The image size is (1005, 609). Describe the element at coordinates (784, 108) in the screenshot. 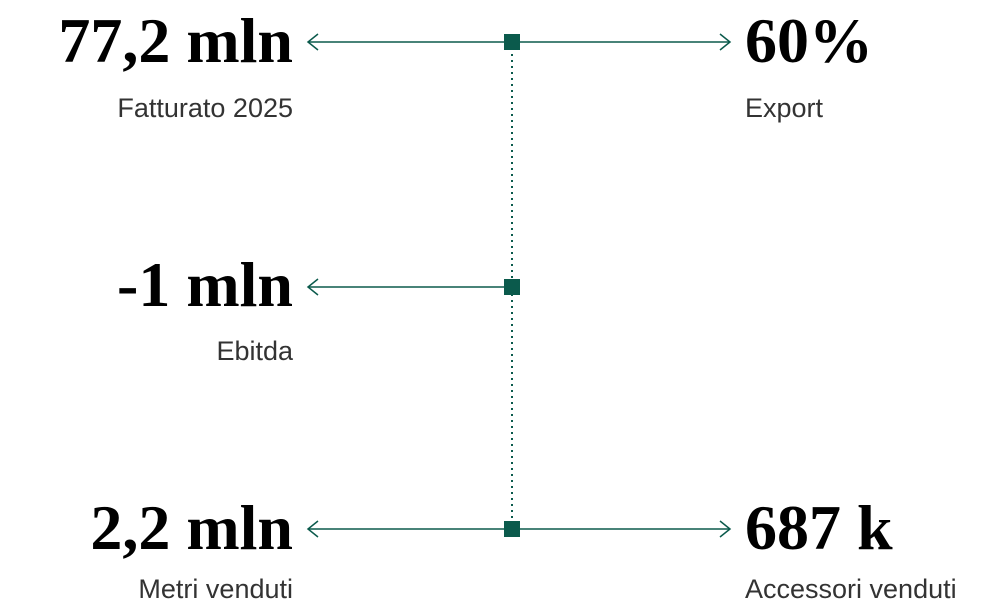

I see `metric-label: Export` at that location.